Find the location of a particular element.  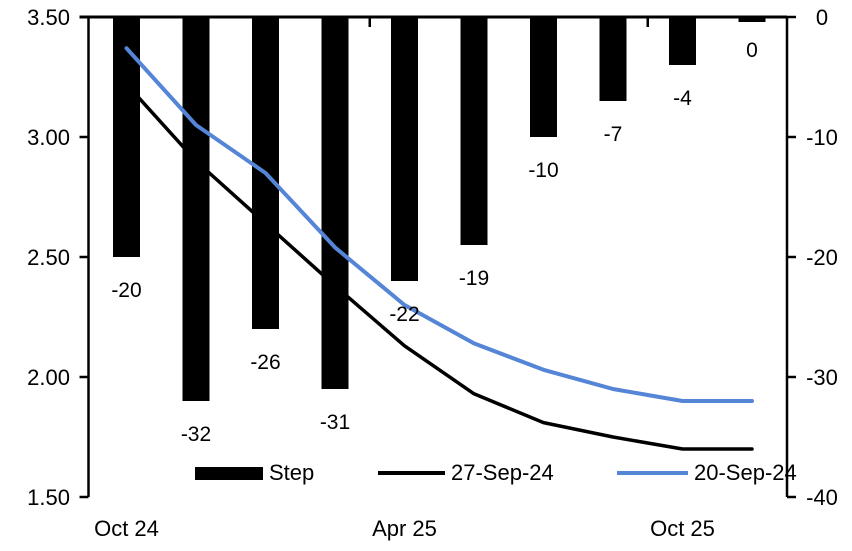

x-axis-label: Oct 24 is located at coordinates (126, 528).